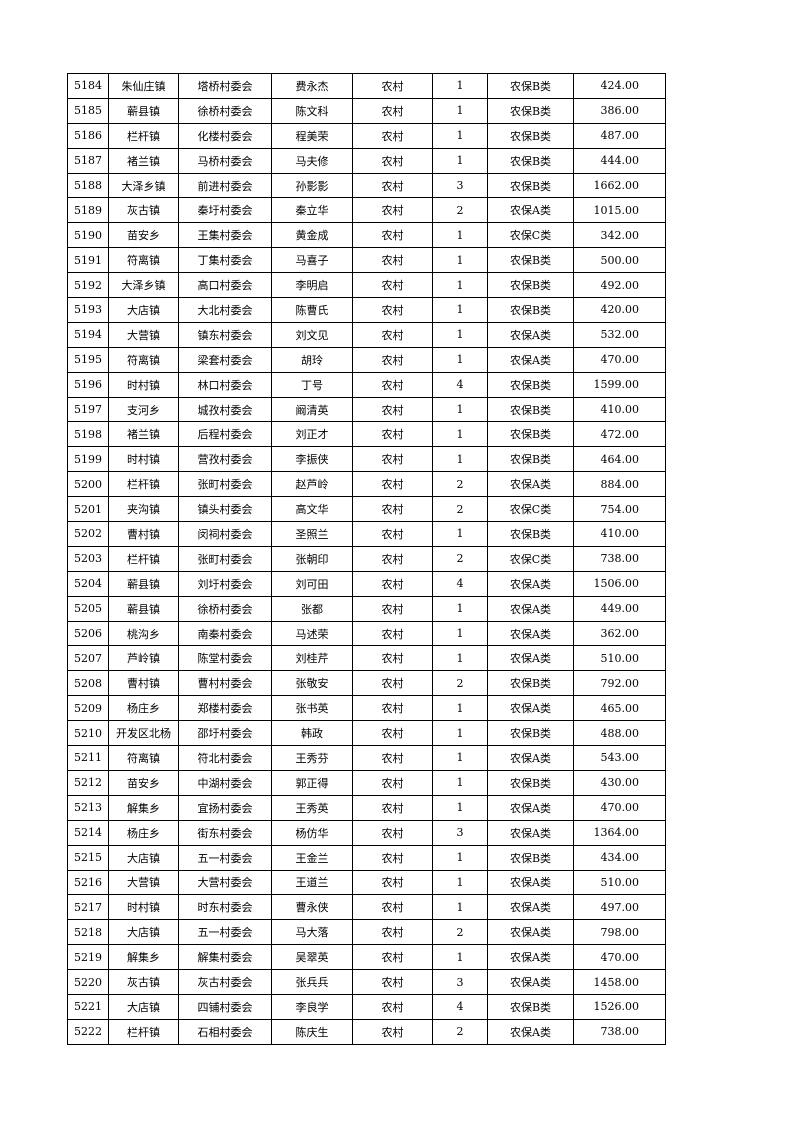 This screenshot has height=1122, width=793. What do you see at coordinates (619, 534) in the screenshot?
I see `amount: 410.00` at bounding box center [619, 534].